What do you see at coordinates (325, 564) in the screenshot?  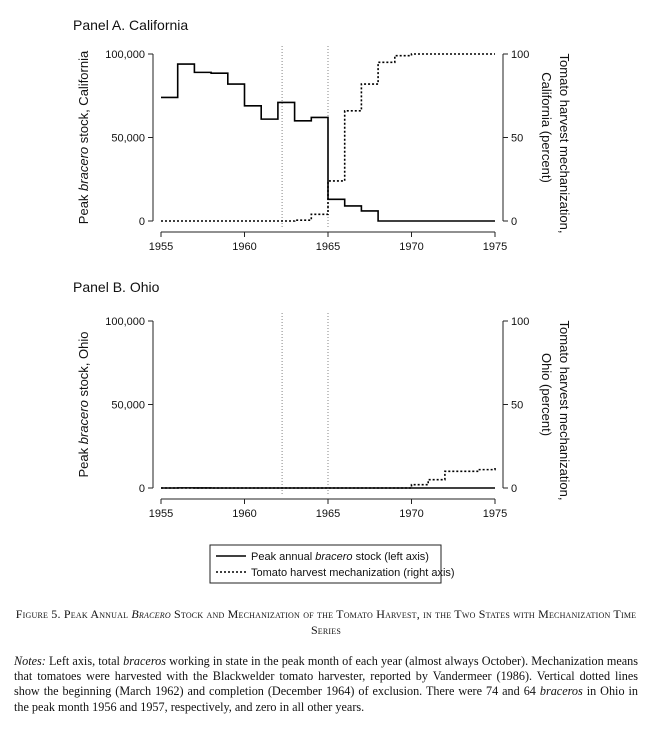 I see `legend-box` at bounding box center [325, 564].